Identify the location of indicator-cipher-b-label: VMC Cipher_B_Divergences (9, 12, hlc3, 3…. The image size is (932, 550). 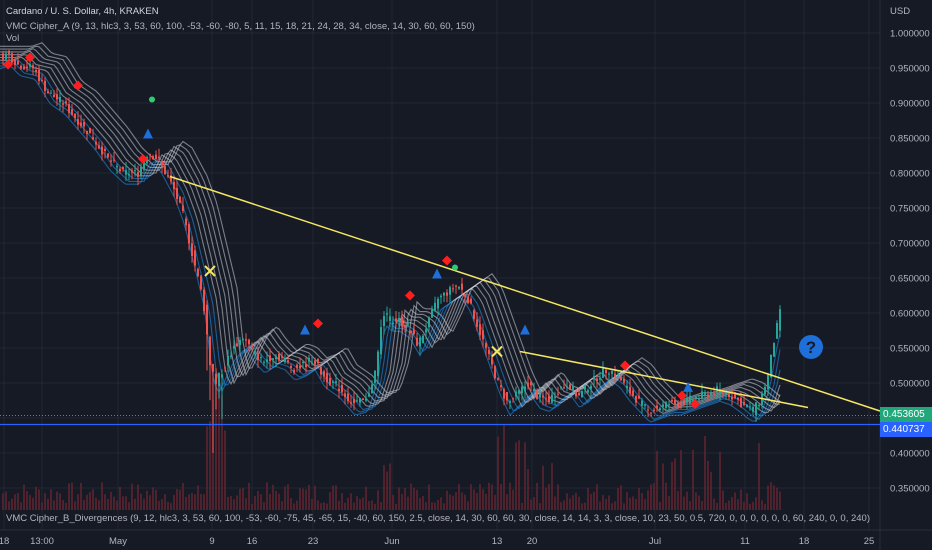
(438, 518).